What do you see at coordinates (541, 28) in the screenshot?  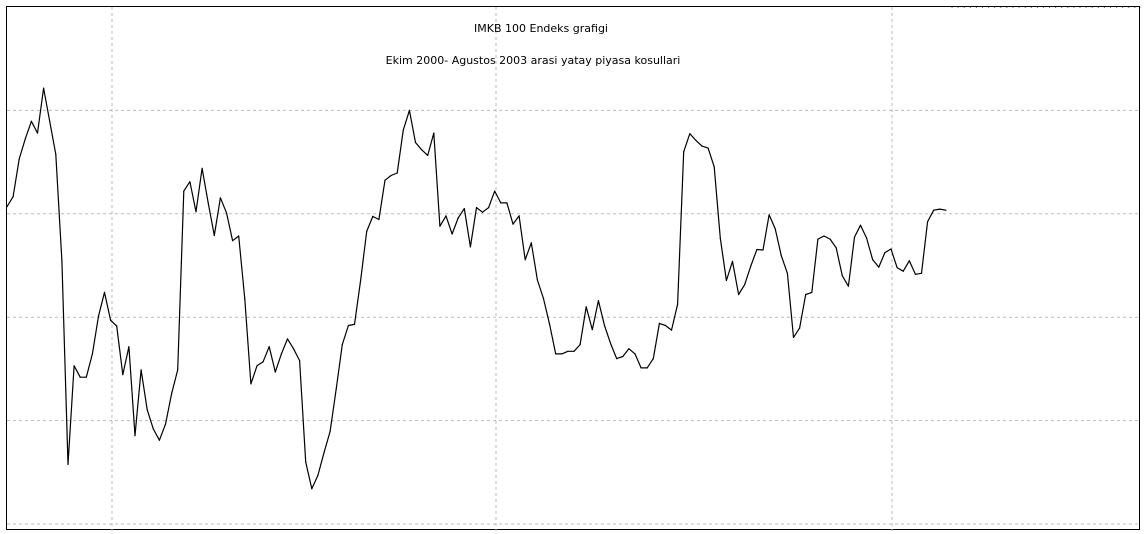 I see `chart-title: IMKB 100 Endeks grafigi` at bounding box center [541, 28].